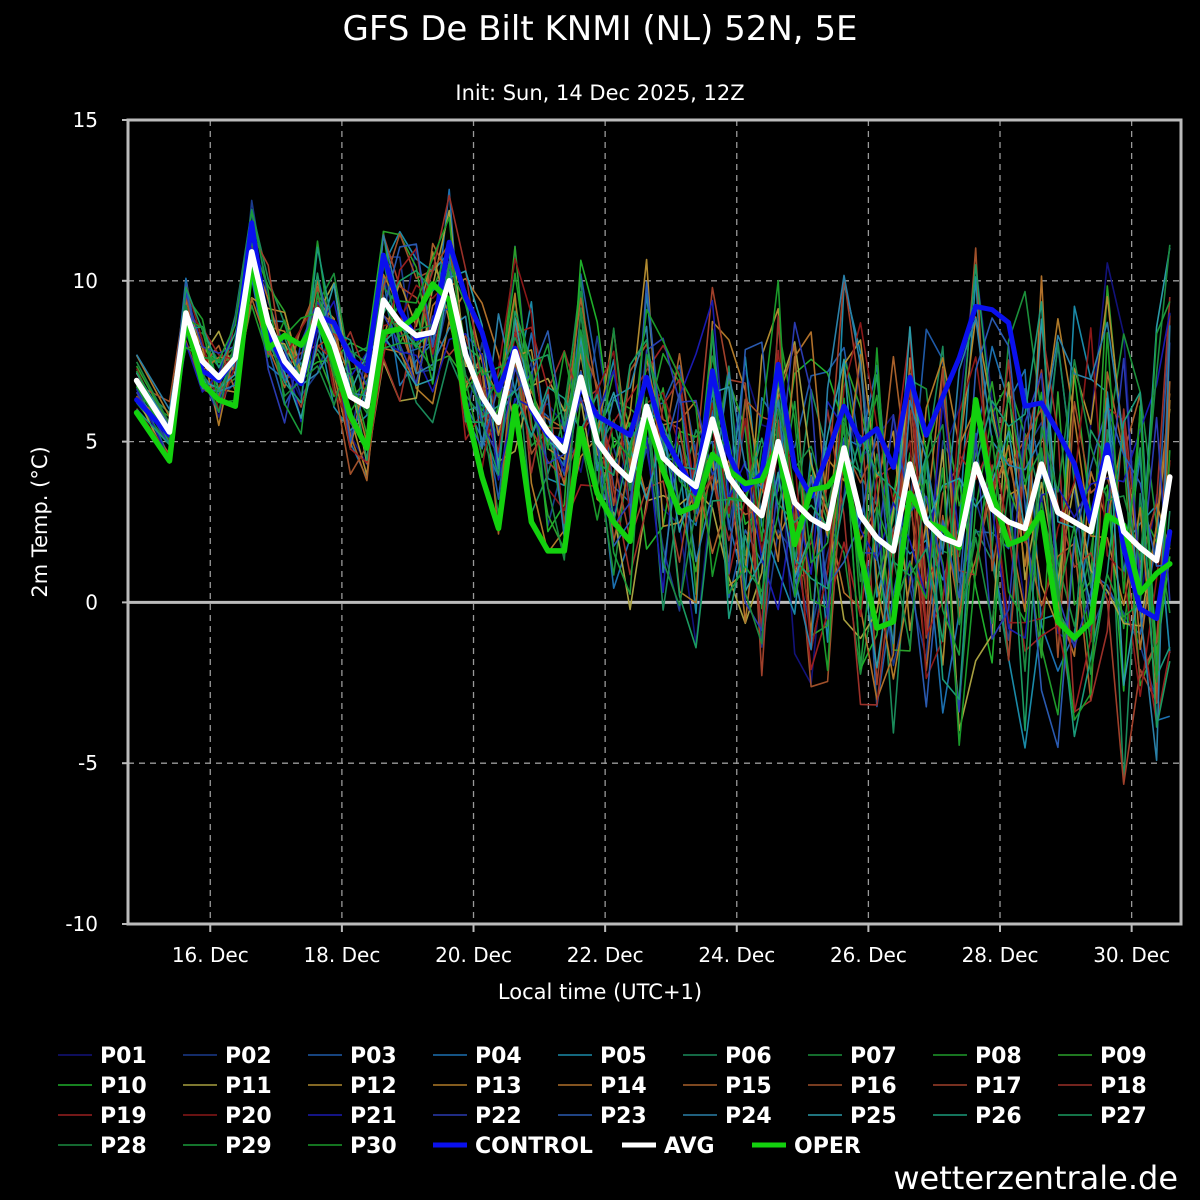  I want to click on legend-label-p18: P18, so click(1123, 1086).